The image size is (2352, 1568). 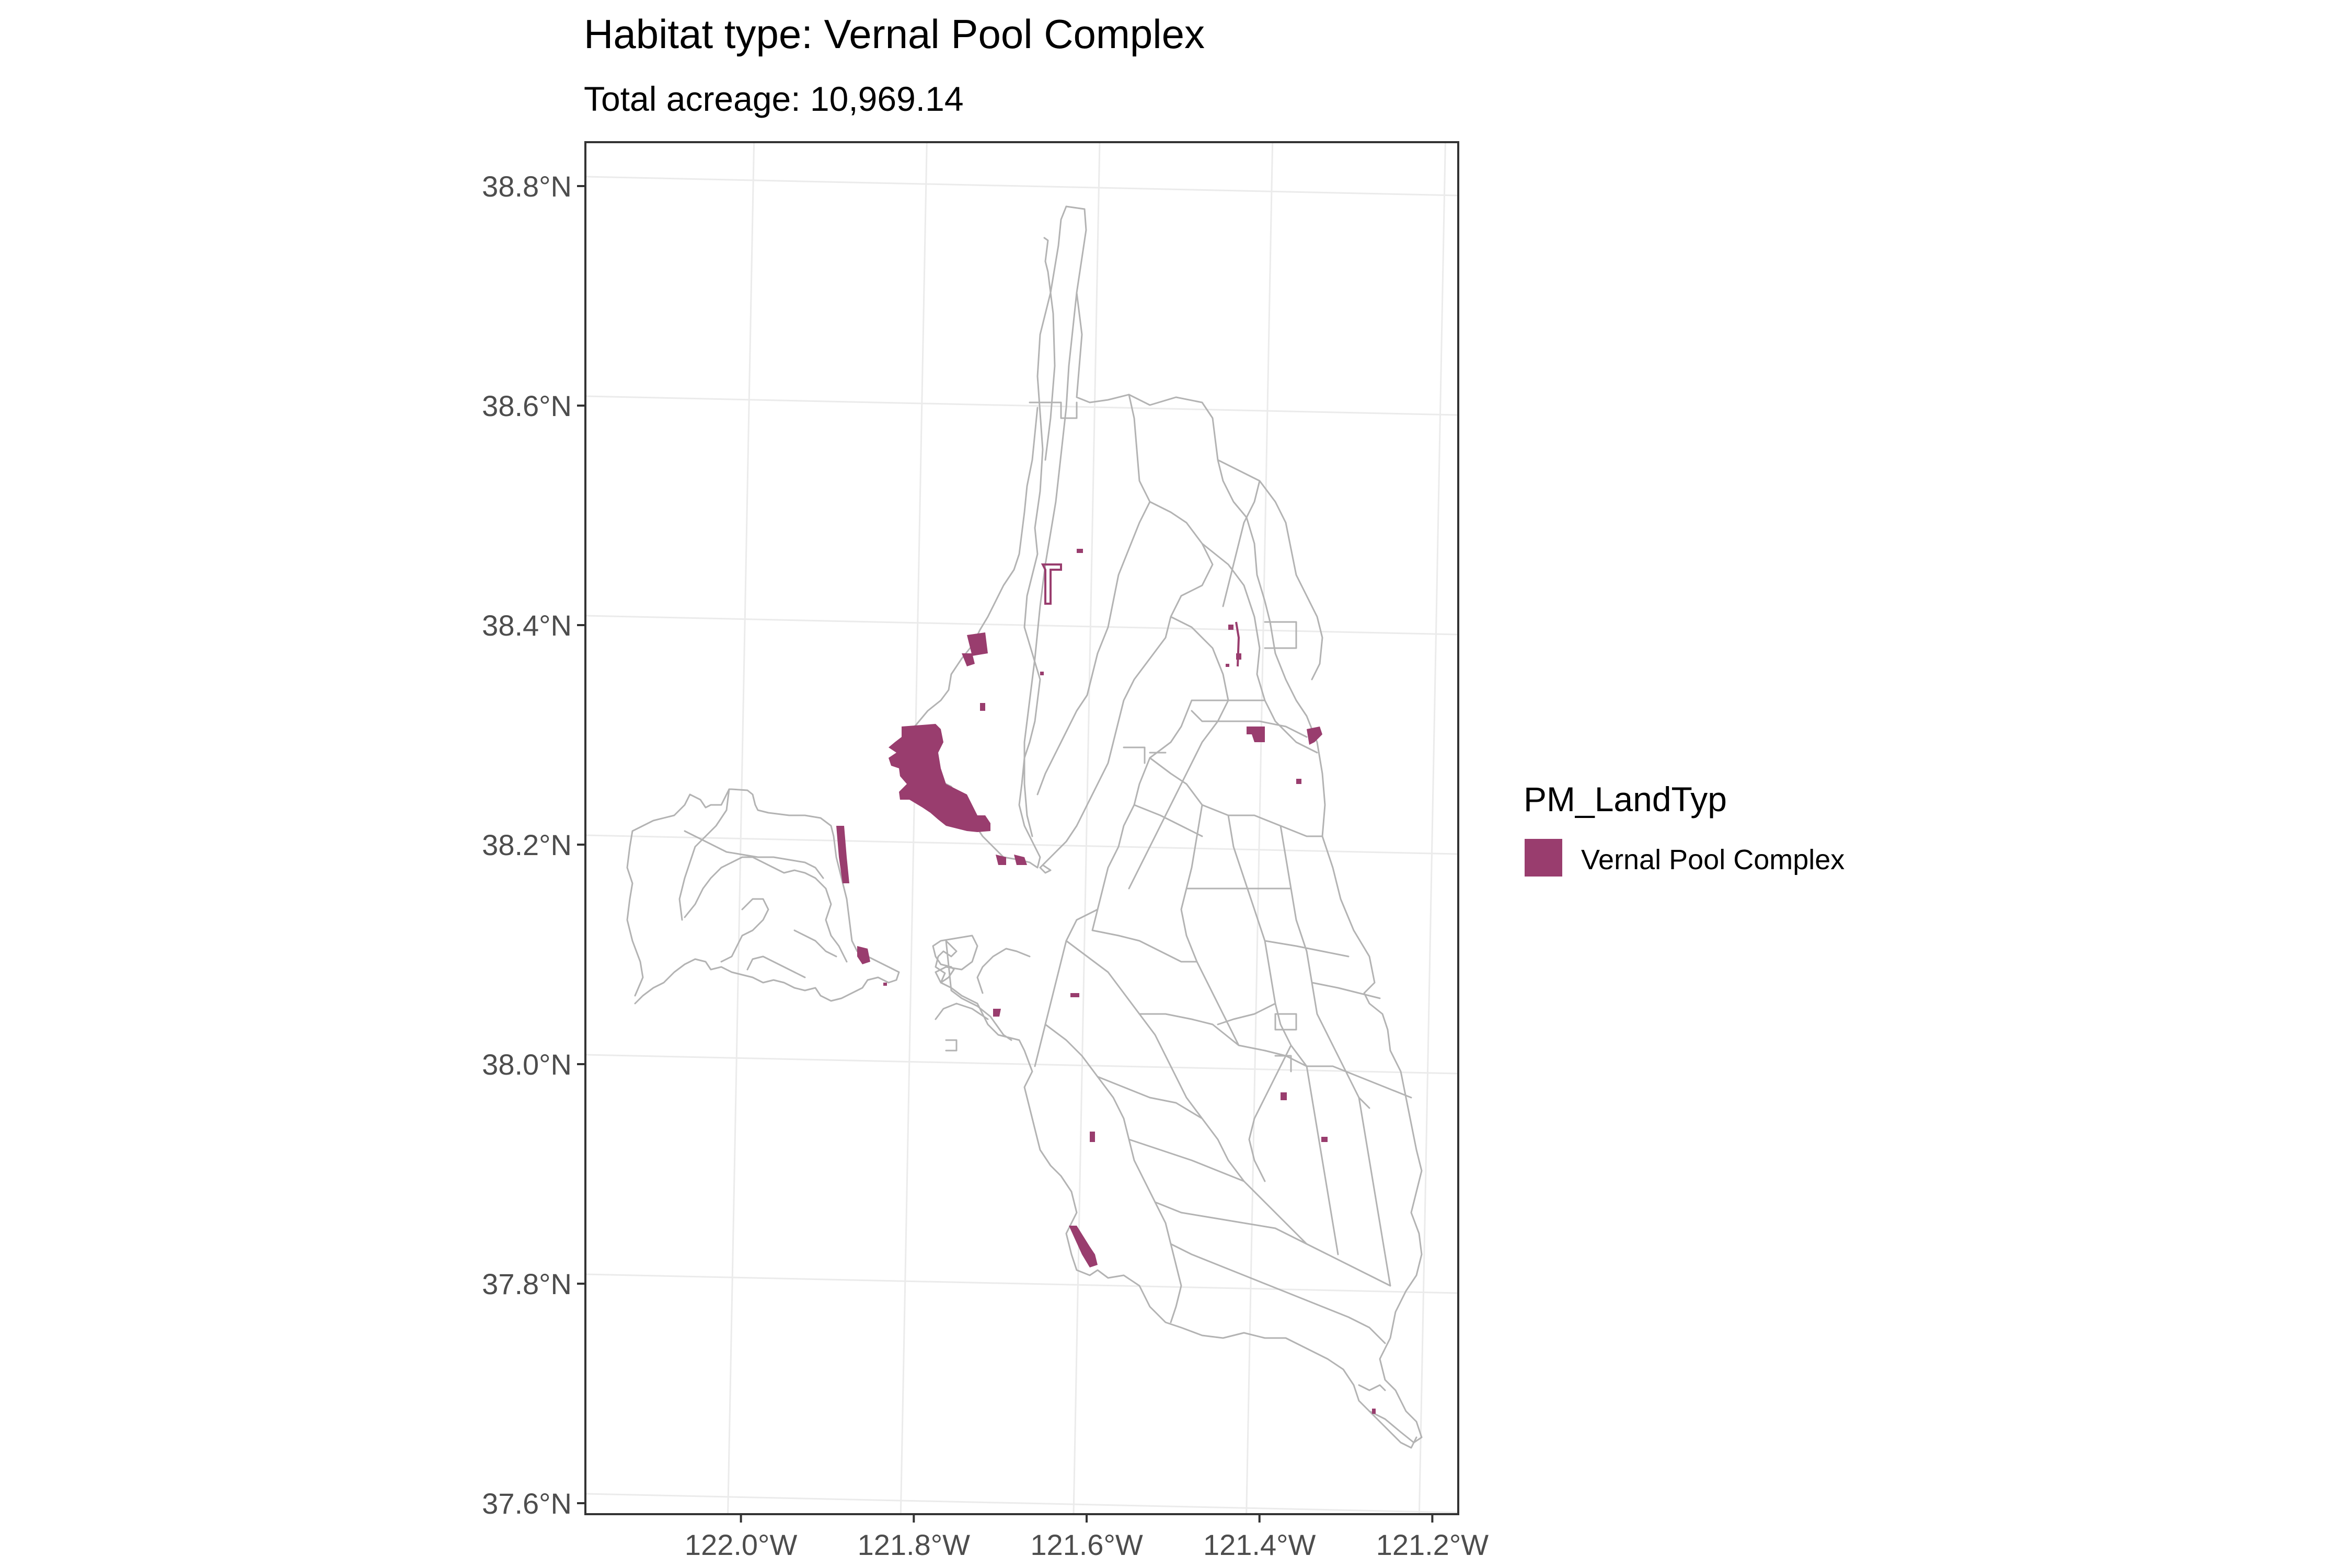 What do you see at coordinates (741, 1544) in the screenshot?
I see `x-tick-label-0: 122.0°W` at bounding box center [741, 1544].